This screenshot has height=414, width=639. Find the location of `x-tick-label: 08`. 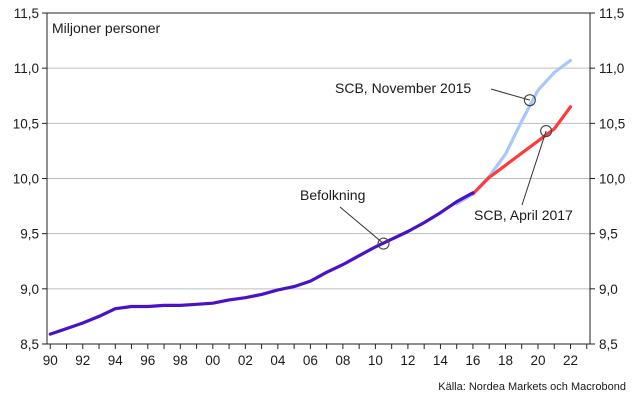

x-tick-label: 08 is located at coordinates (342, 360).